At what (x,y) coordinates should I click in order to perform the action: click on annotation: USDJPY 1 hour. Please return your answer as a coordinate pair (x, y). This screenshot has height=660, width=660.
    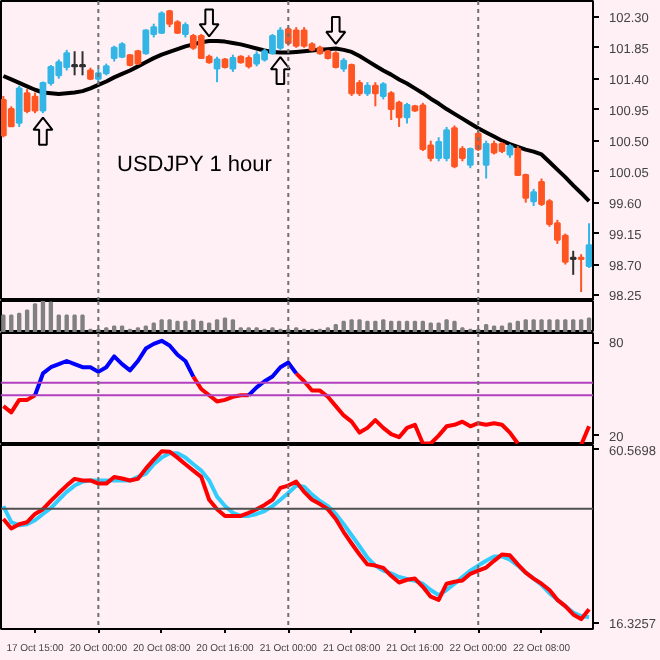
    Looking at the image, I should click on (195, 165).